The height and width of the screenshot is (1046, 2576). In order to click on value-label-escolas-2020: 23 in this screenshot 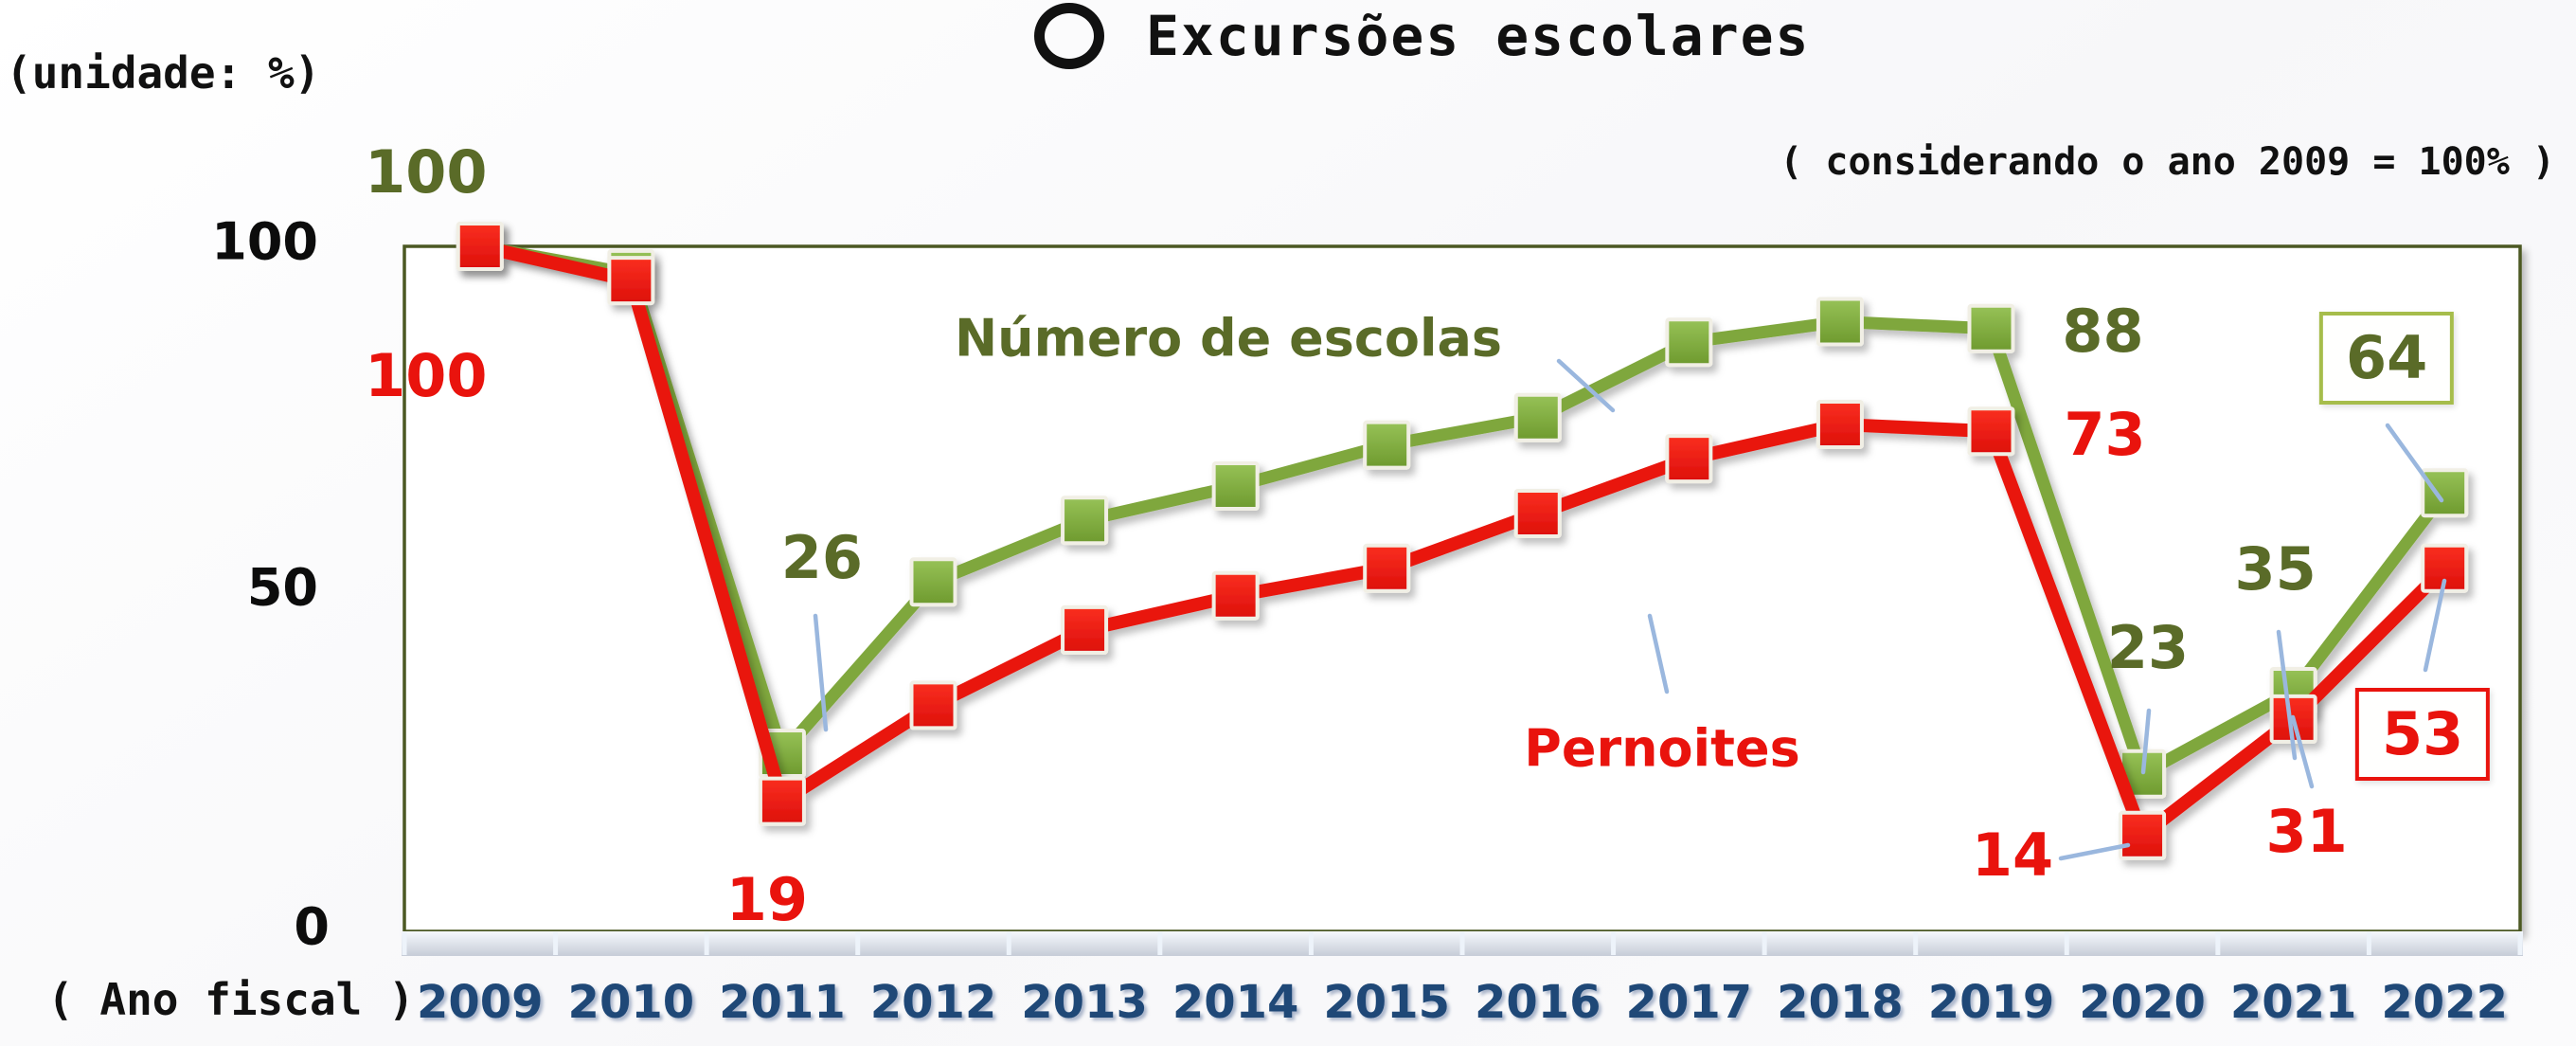, I will do `click(2148, 647)`.